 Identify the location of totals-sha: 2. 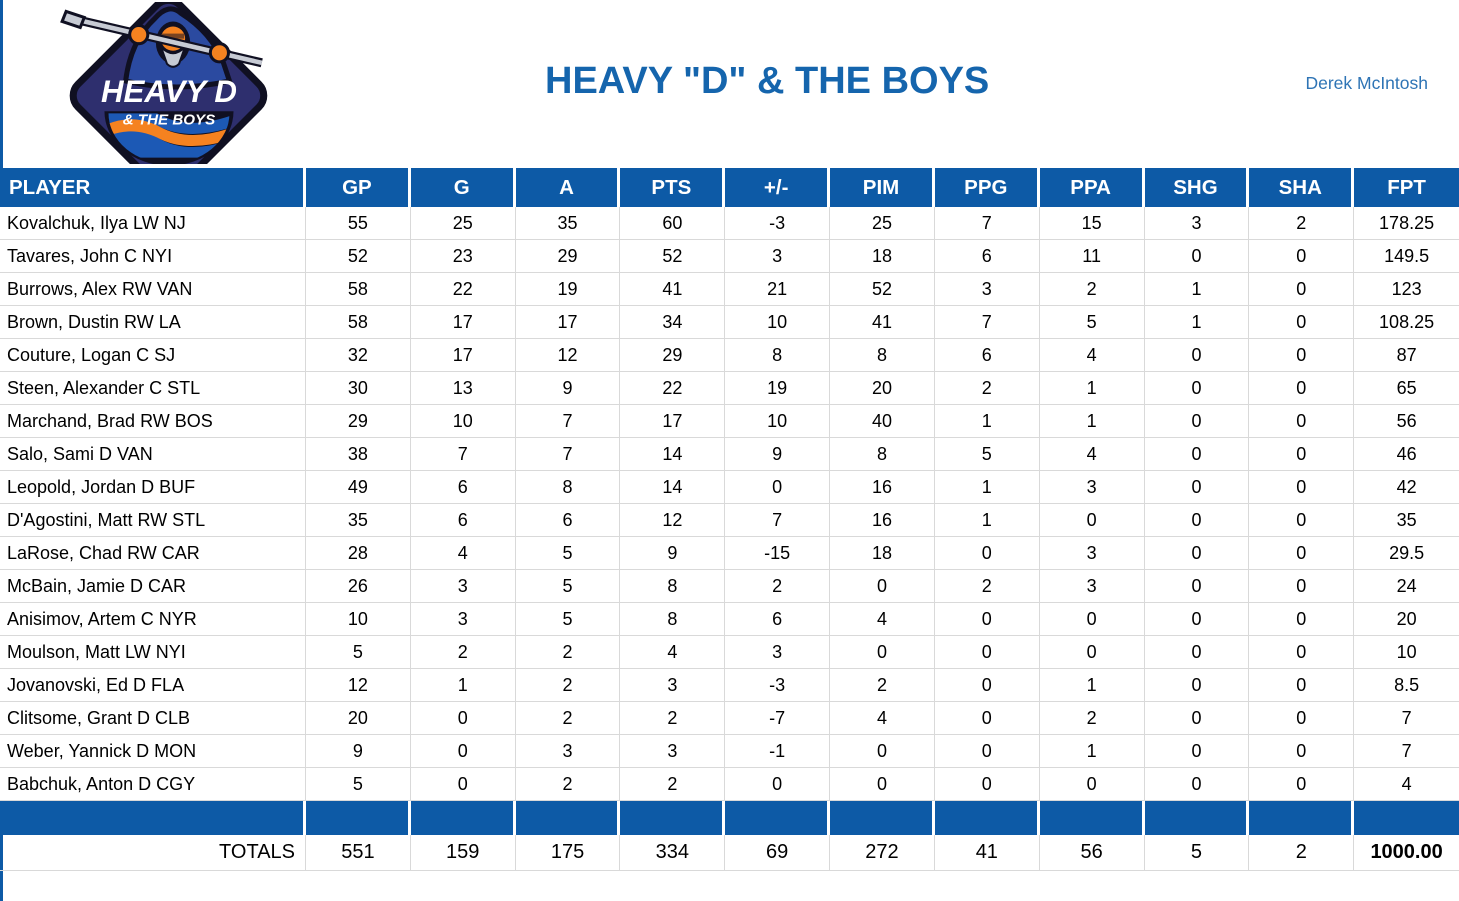
(1302, 853).